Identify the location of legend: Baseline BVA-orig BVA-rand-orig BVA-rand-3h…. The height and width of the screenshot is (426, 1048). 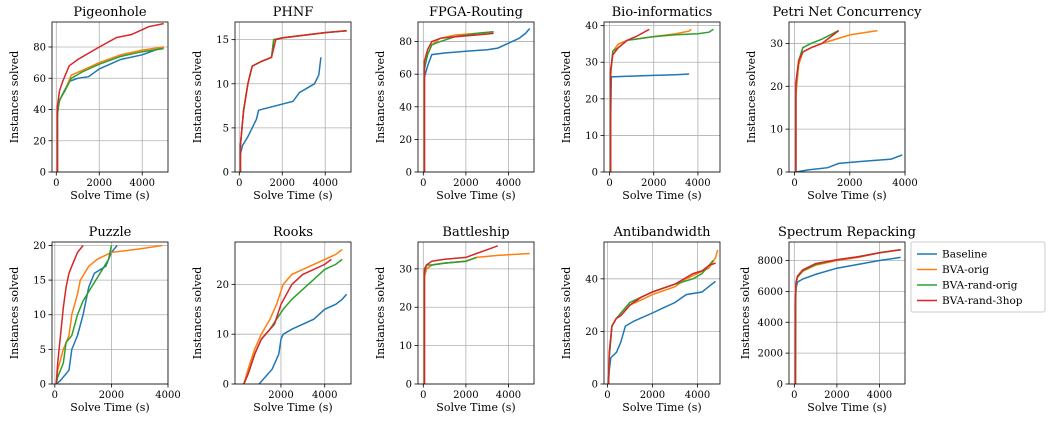
(978, 277).